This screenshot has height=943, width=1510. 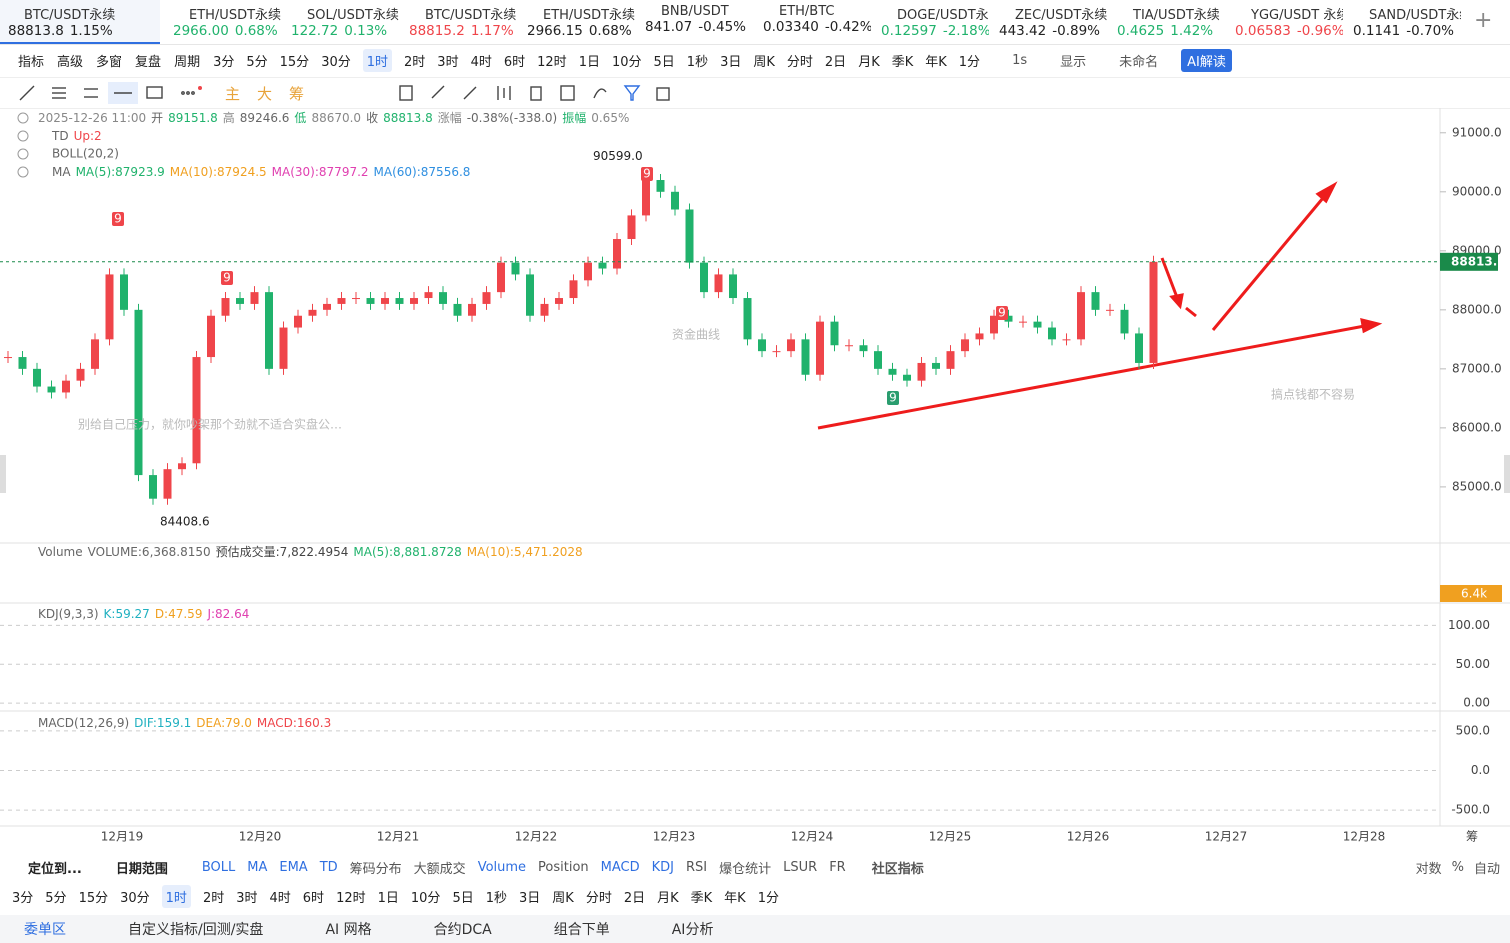 What do you see at coordinates (610, 118) in the screenshot?
I see `ohlc-info-item: 0.65%` at bounding box center [610, 118].